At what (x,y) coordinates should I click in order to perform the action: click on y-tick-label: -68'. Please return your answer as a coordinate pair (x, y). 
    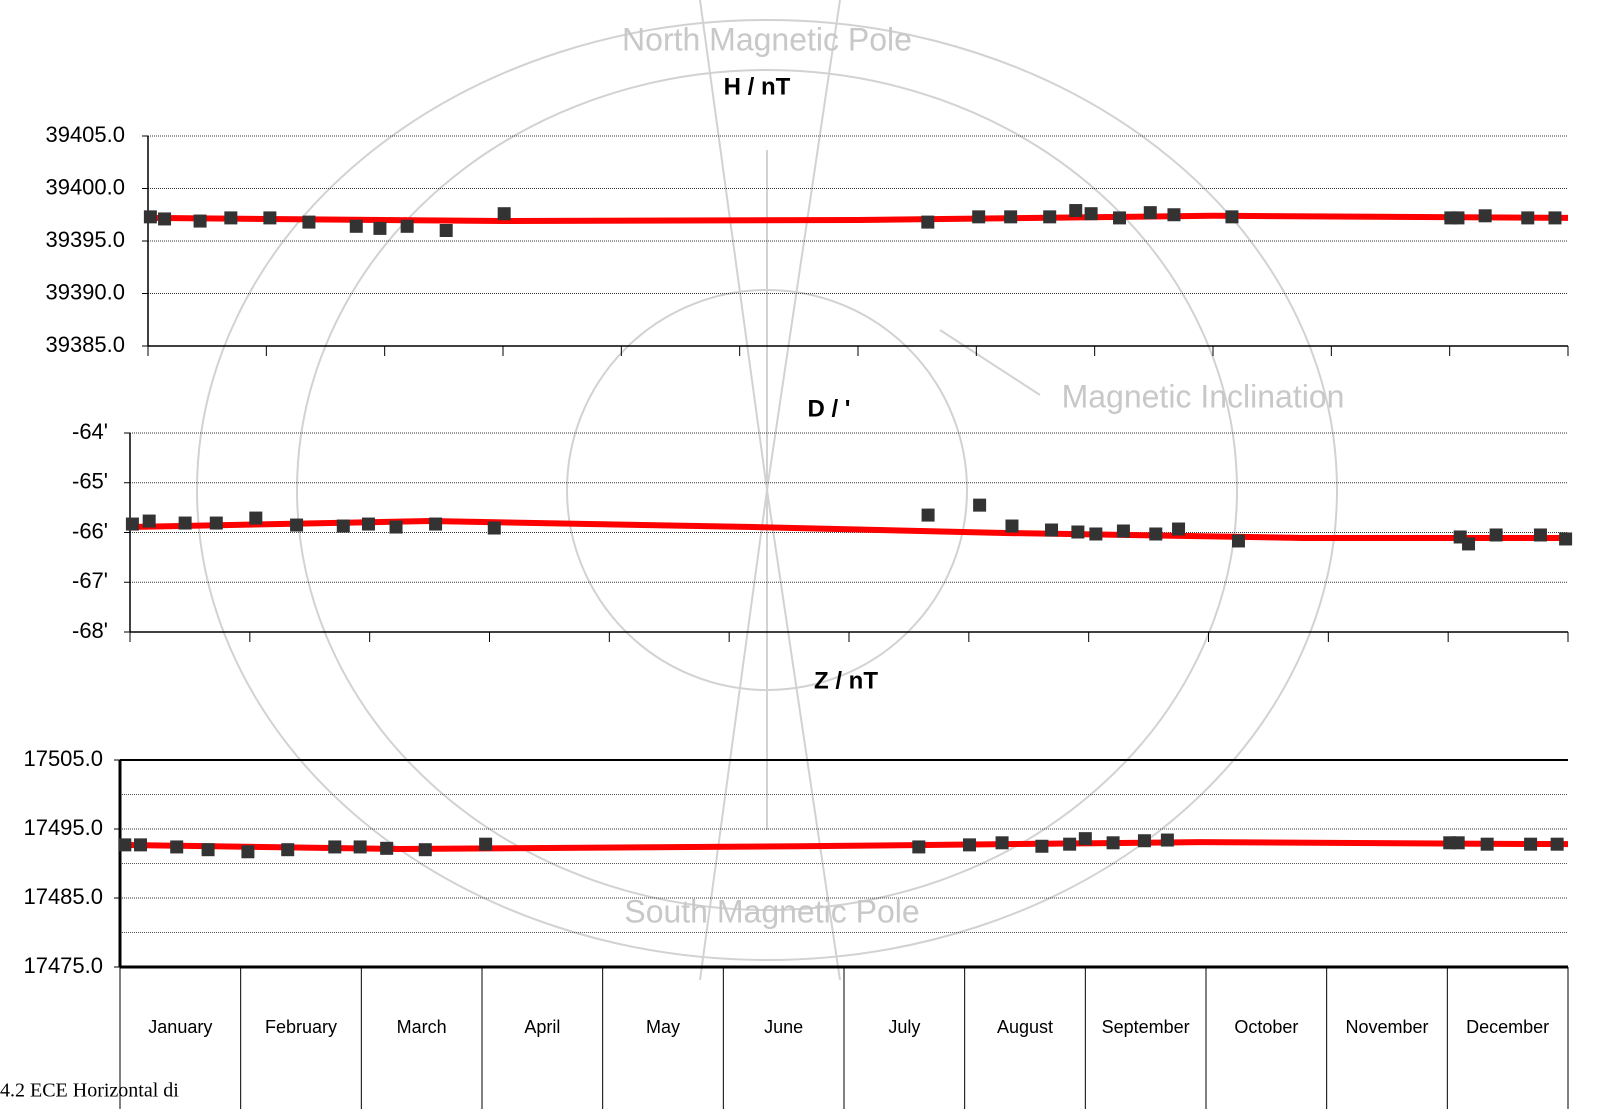
    Looking at the image, I should click on (90, 630).